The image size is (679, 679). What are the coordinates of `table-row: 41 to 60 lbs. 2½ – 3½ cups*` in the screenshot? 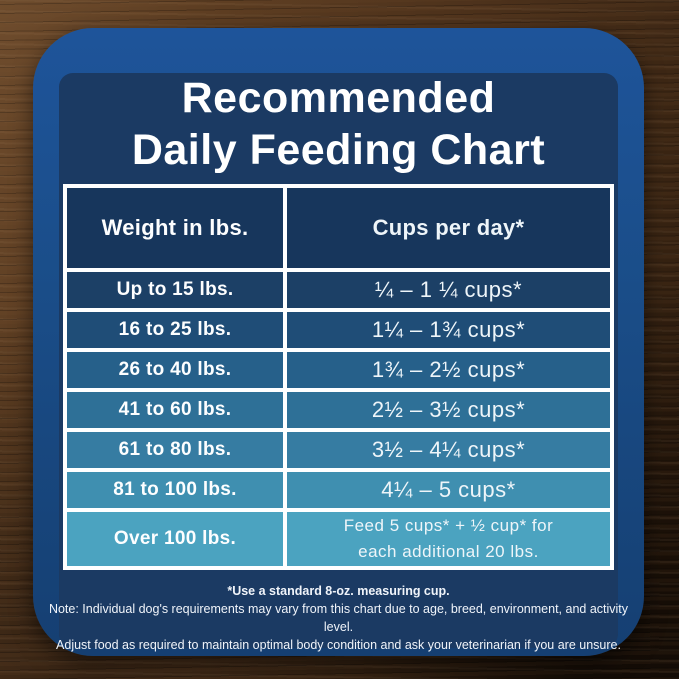 It's located at (338, 408).